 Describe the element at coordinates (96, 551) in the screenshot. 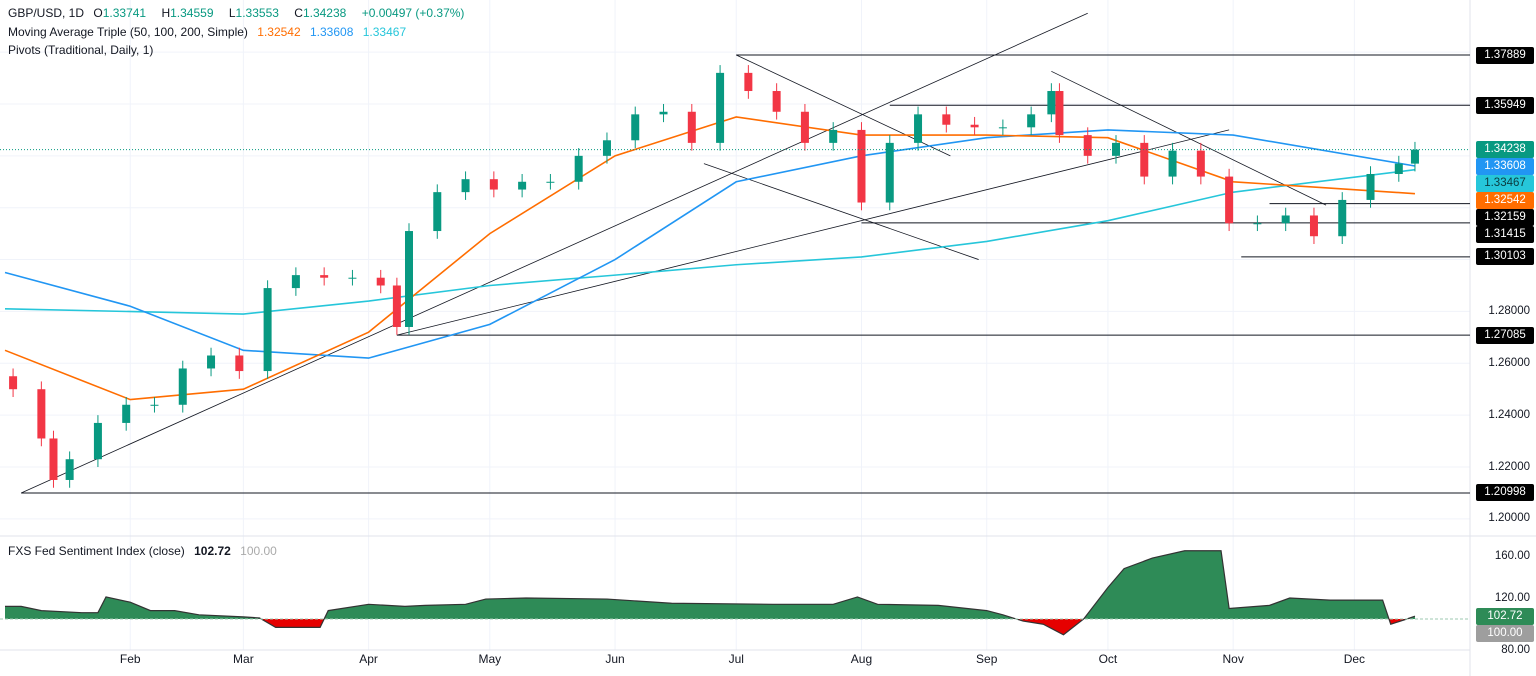

I see `sentiment-title: FXS Fed Sentiment Index (close)` at that location.